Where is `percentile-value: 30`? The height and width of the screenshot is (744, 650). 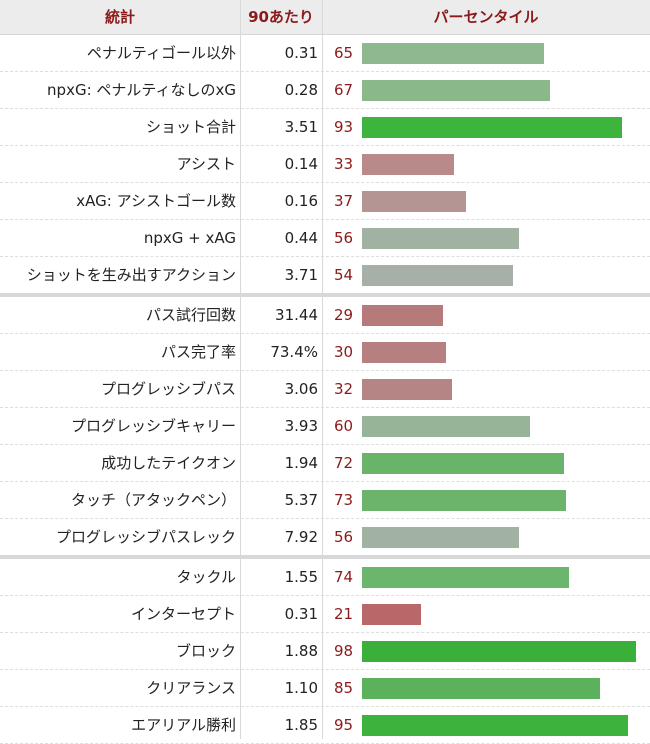 percentile-value: 30 is located at coordinates (344, 352).